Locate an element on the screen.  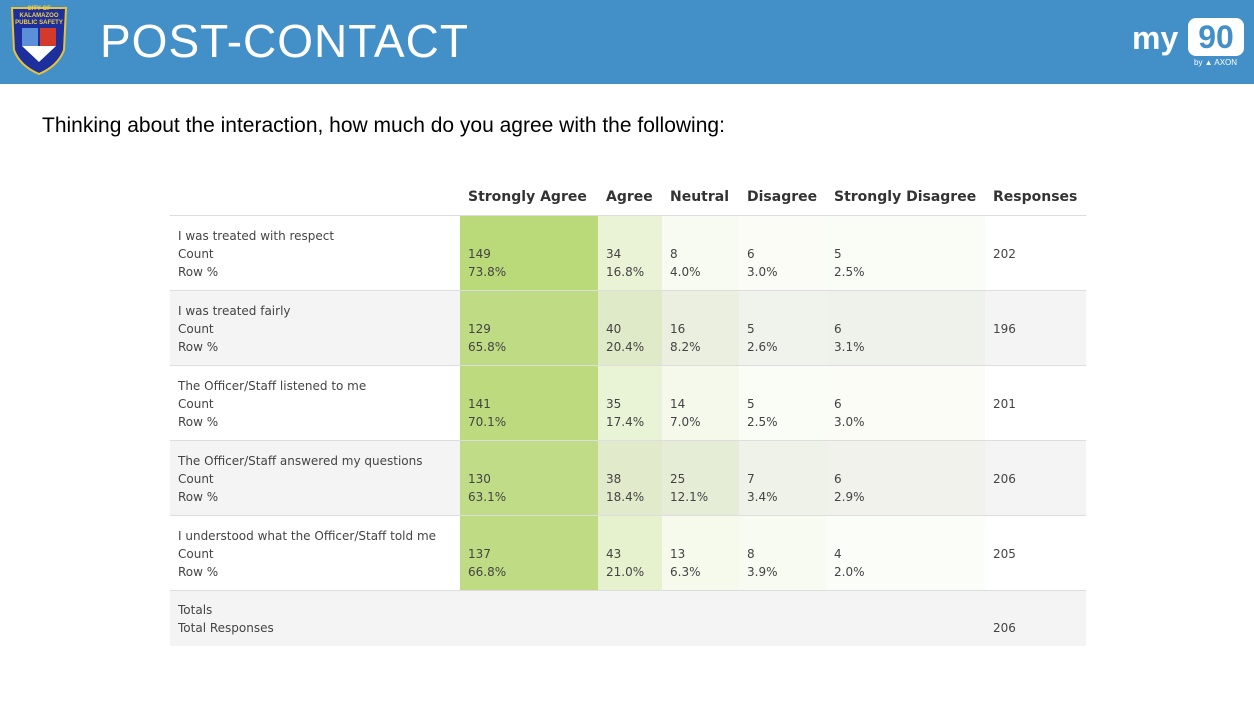
value-cell: 25 12.1% is located at coordinates (700, 478).